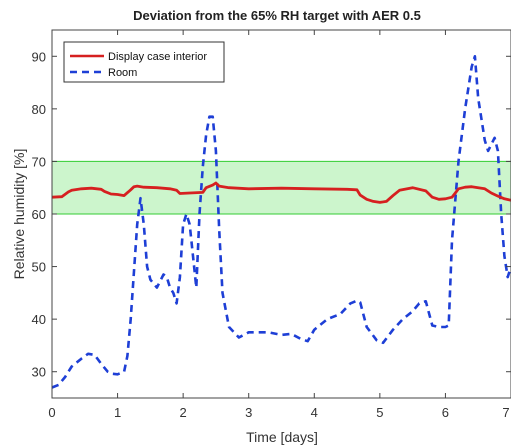  What do you see at coordinates (19, 214) in the screenshot?
I see `y-axis-label: Relative humidity [%]` at bounding box center [19, 214].